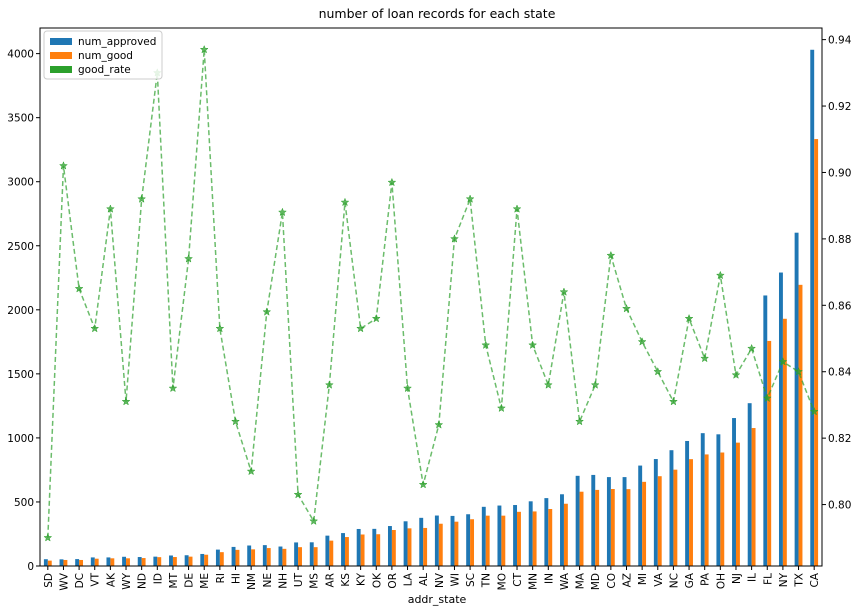  I want to click on good-rate-point-KS, so click(345, 202).